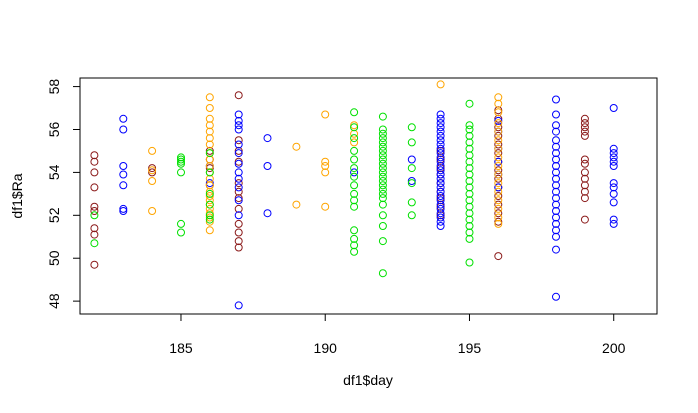 This screenshot has height=413, width=698. I want to click on x-axis: 185 190 195 200, so click(397, 334).